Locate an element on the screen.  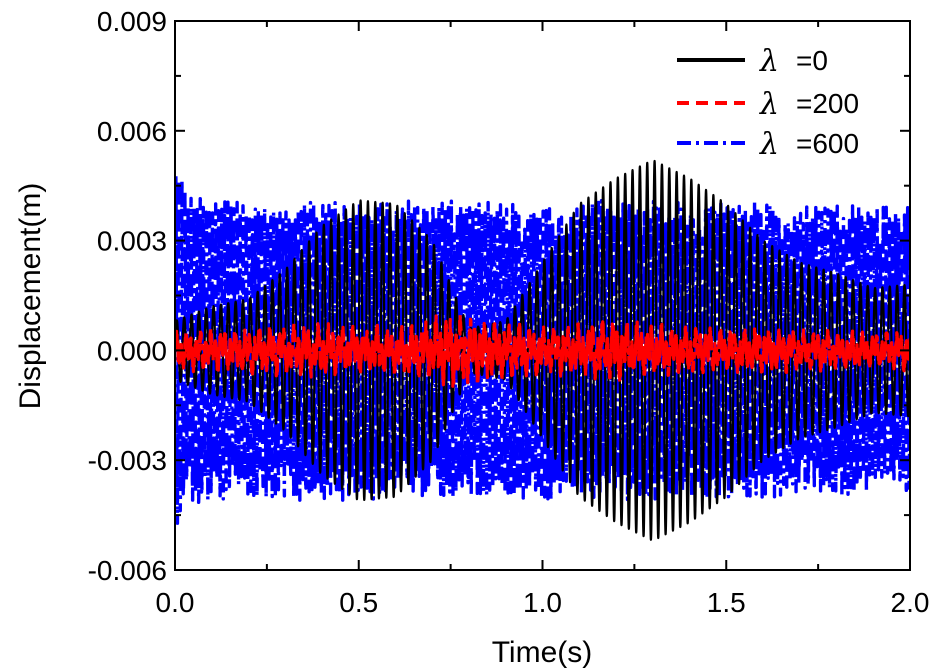
y-tick-label: 0.003 is located at coordinates (132, 241).